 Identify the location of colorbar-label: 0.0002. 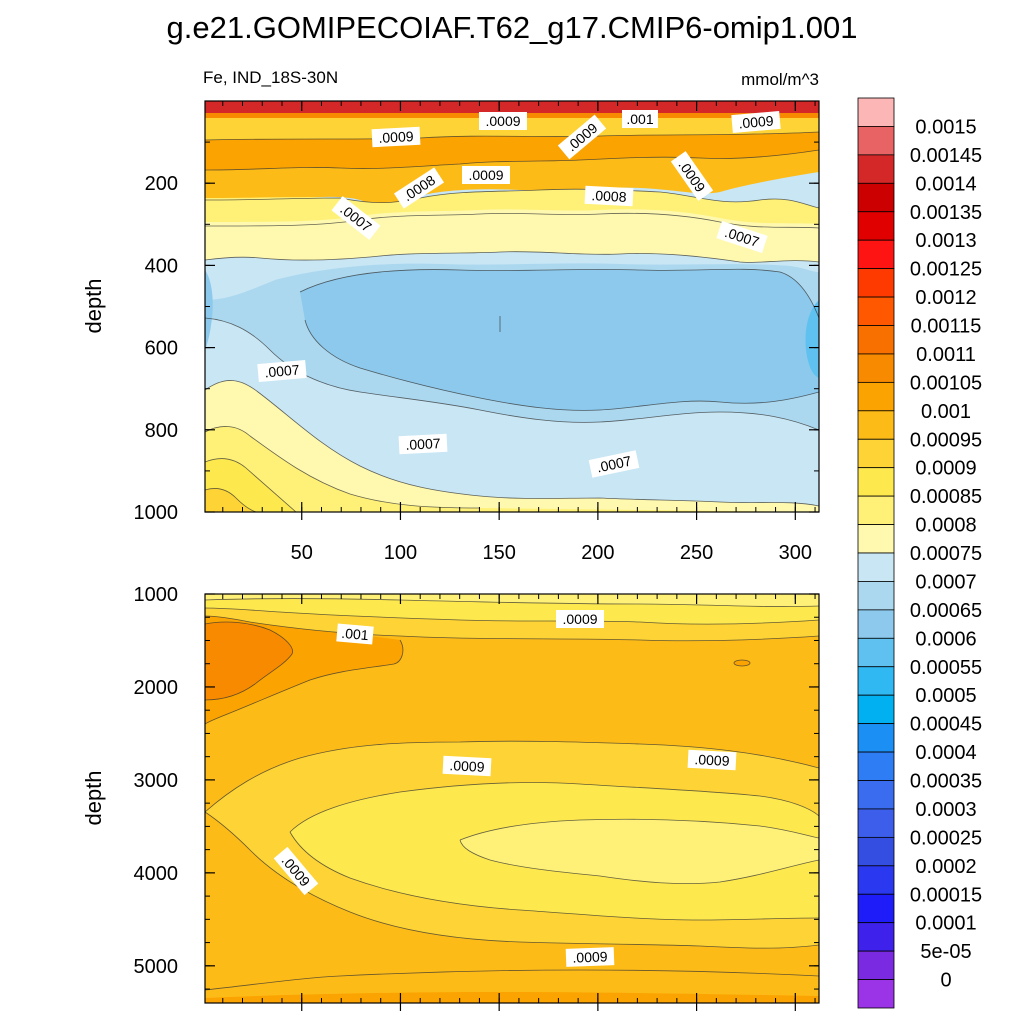
(945, 867).